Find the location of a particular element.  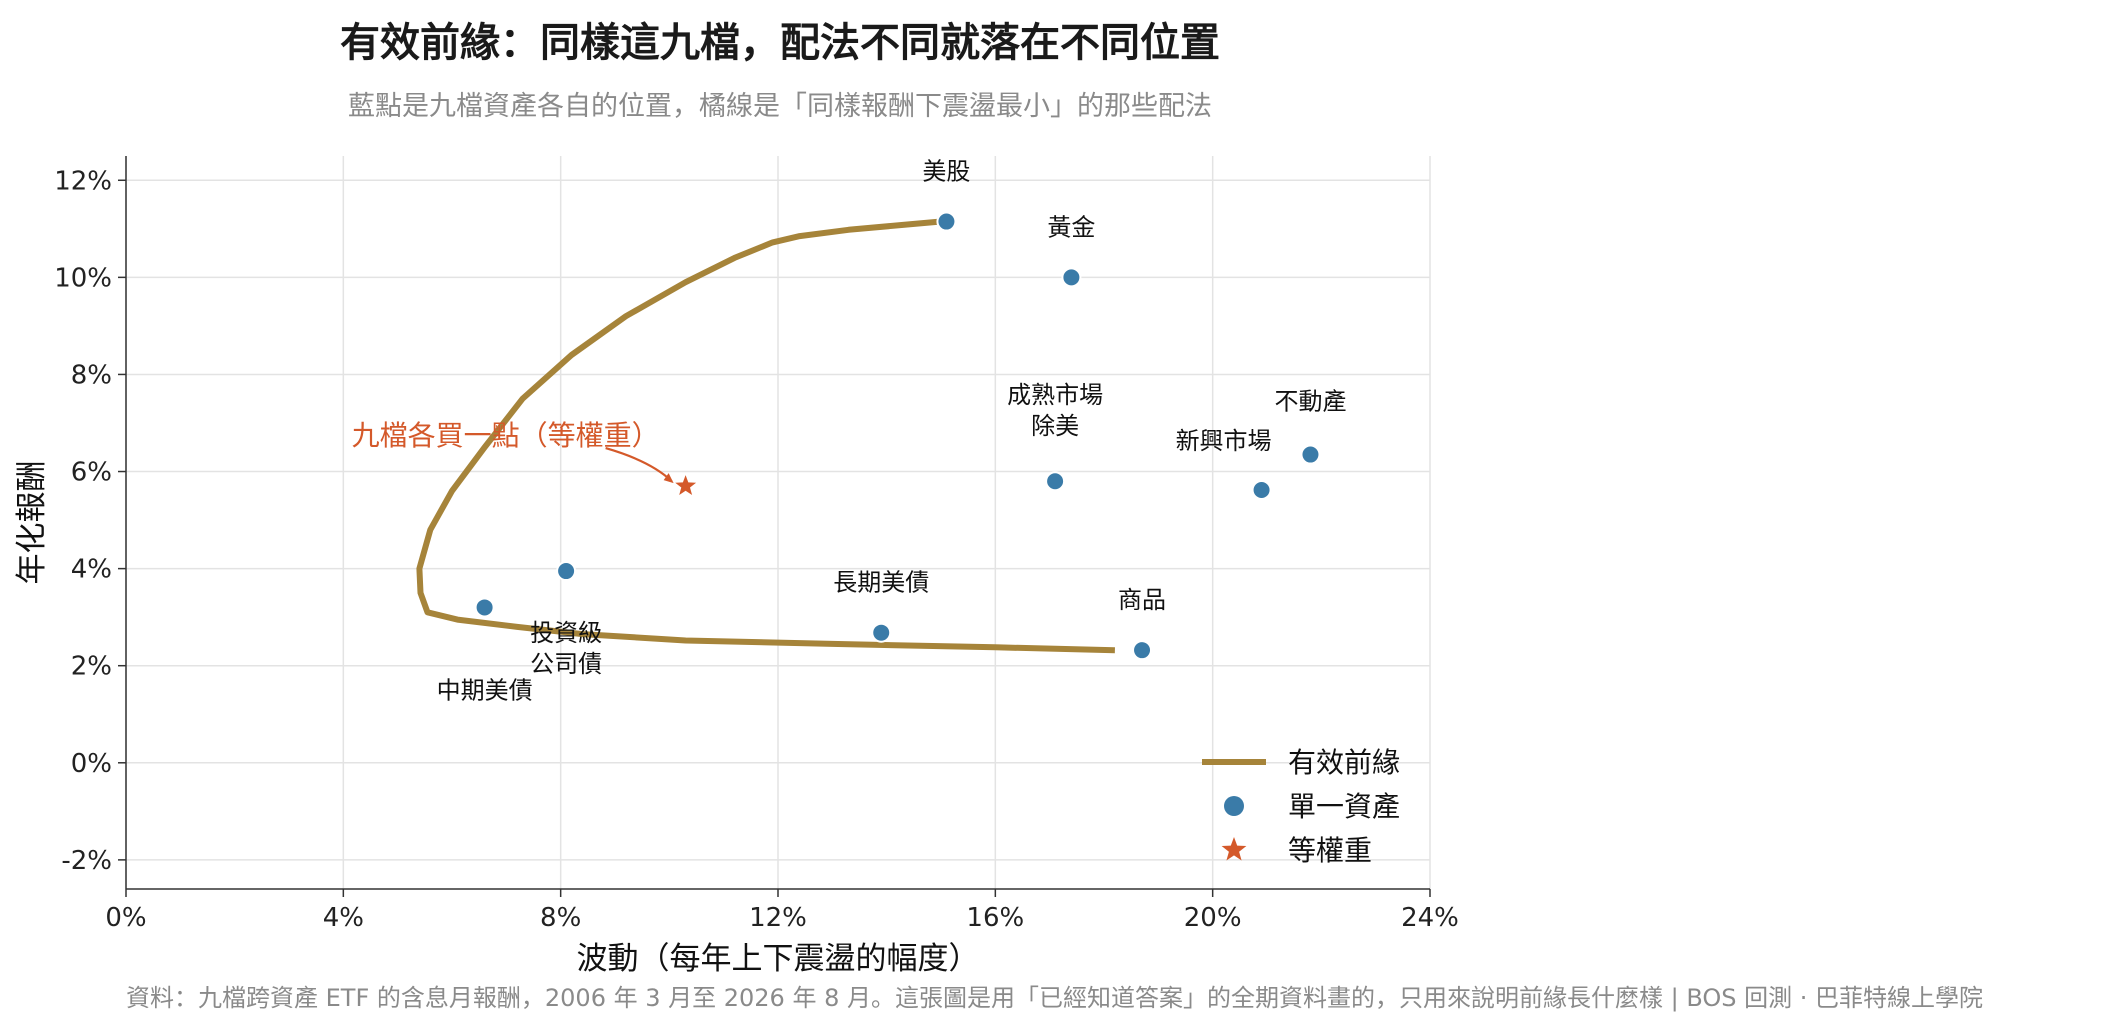

y-tick-label: 6% is located at coordinates (91, 473).